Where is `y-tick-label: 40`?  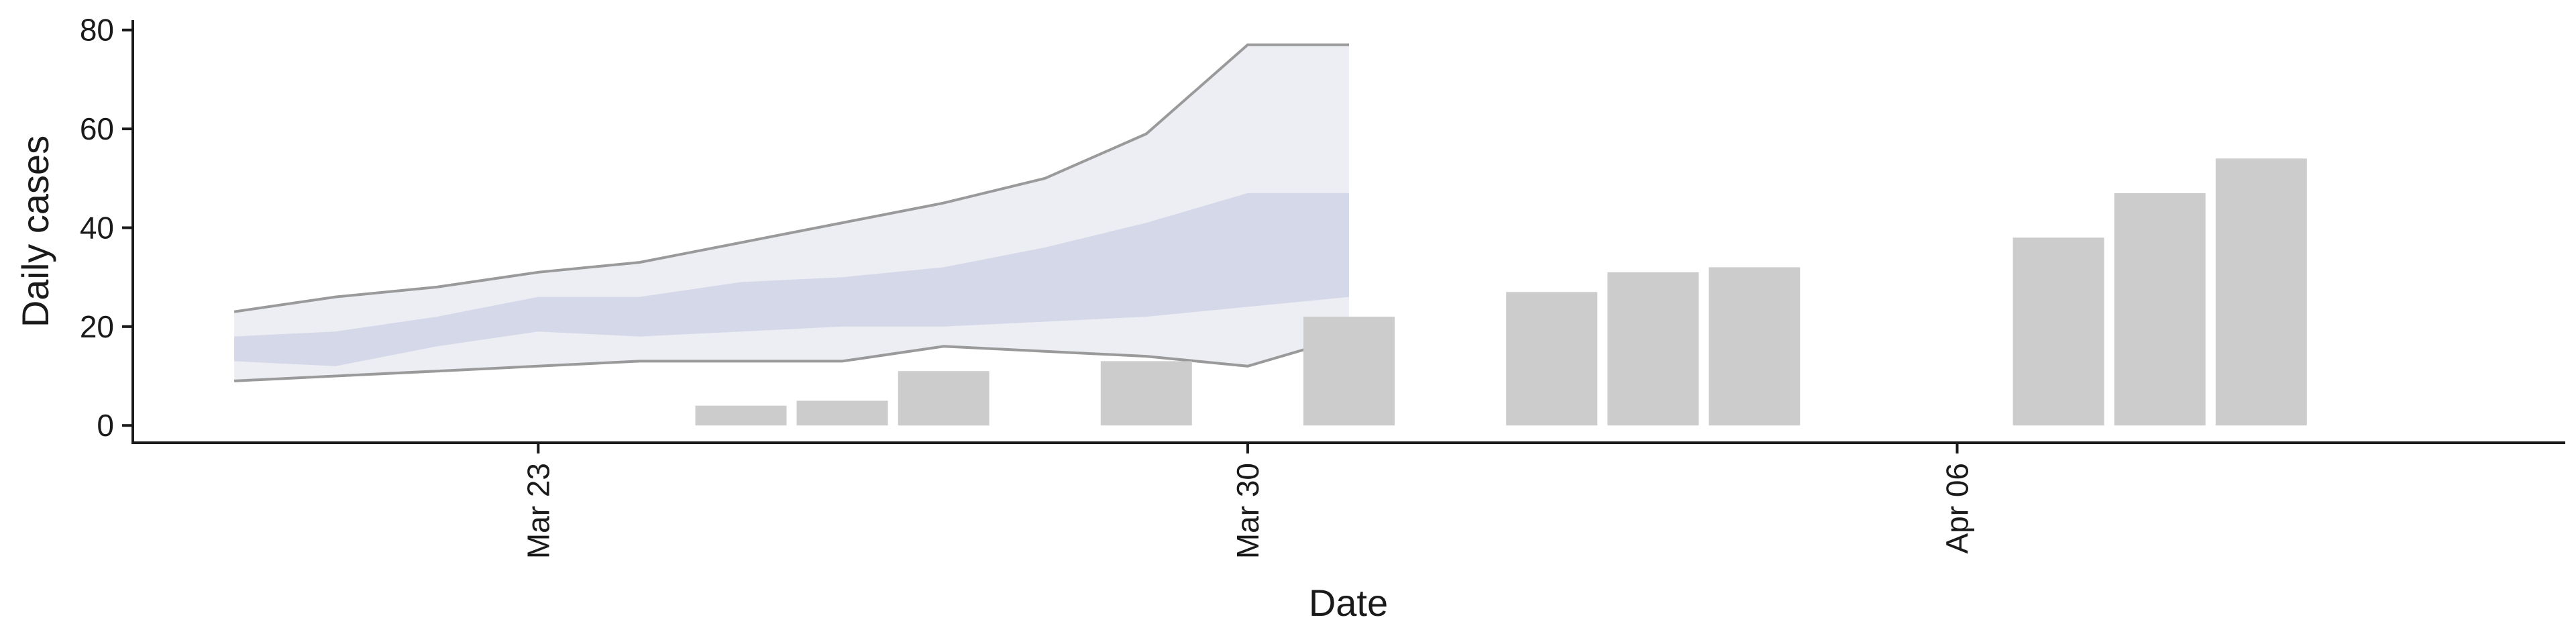
y-tick-label: 40 is located at coordinates (97, 227).